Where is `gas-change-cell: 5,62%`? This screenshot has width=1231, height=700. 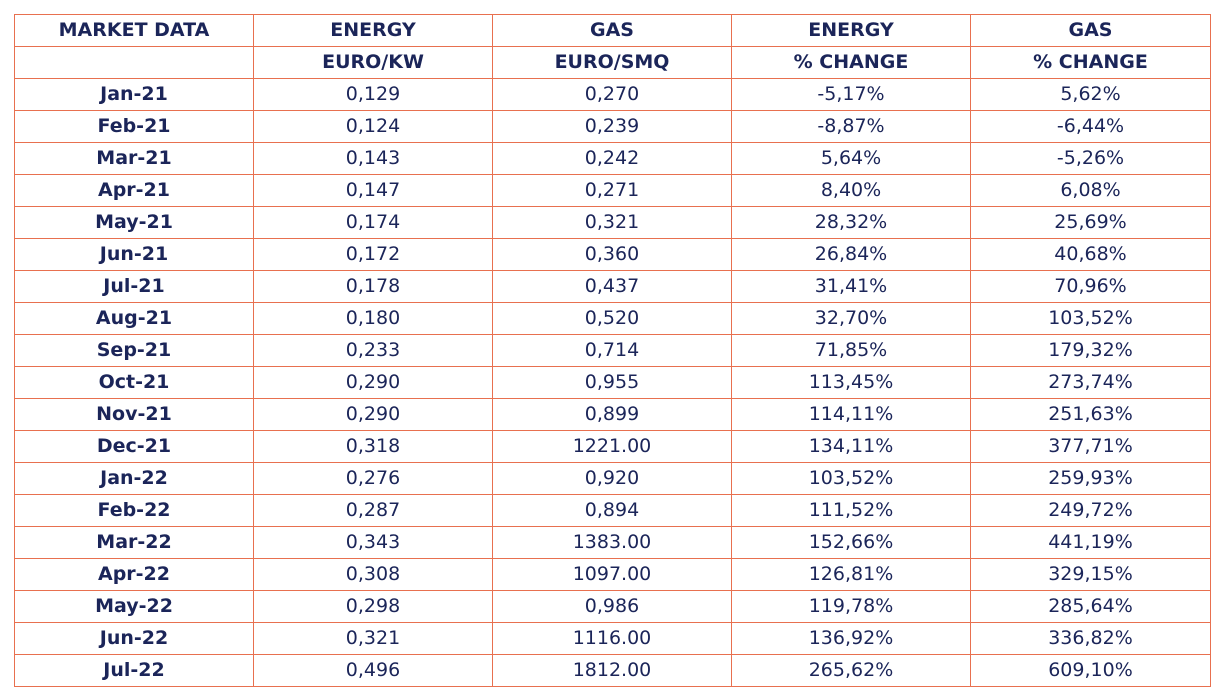 gas-change-cell: 5,62% is located at coordinates (1090, 94).